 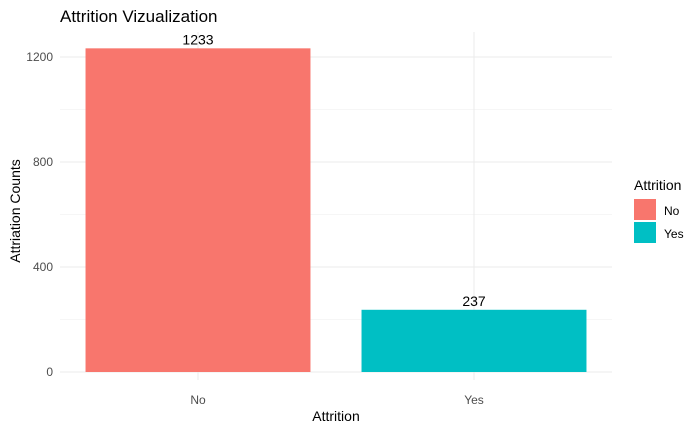 I want to click on x-tick-label: Yes, so click(x=474, y=400).